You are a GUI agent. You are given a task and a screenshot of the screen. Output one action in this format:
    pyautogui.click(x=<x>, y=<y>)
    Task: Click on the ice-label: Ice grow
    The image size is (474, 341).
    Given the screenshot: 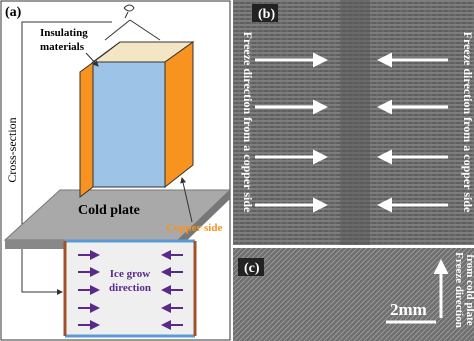 What is the action you would take?
    pyautogui.click(x=130, y=274)
    